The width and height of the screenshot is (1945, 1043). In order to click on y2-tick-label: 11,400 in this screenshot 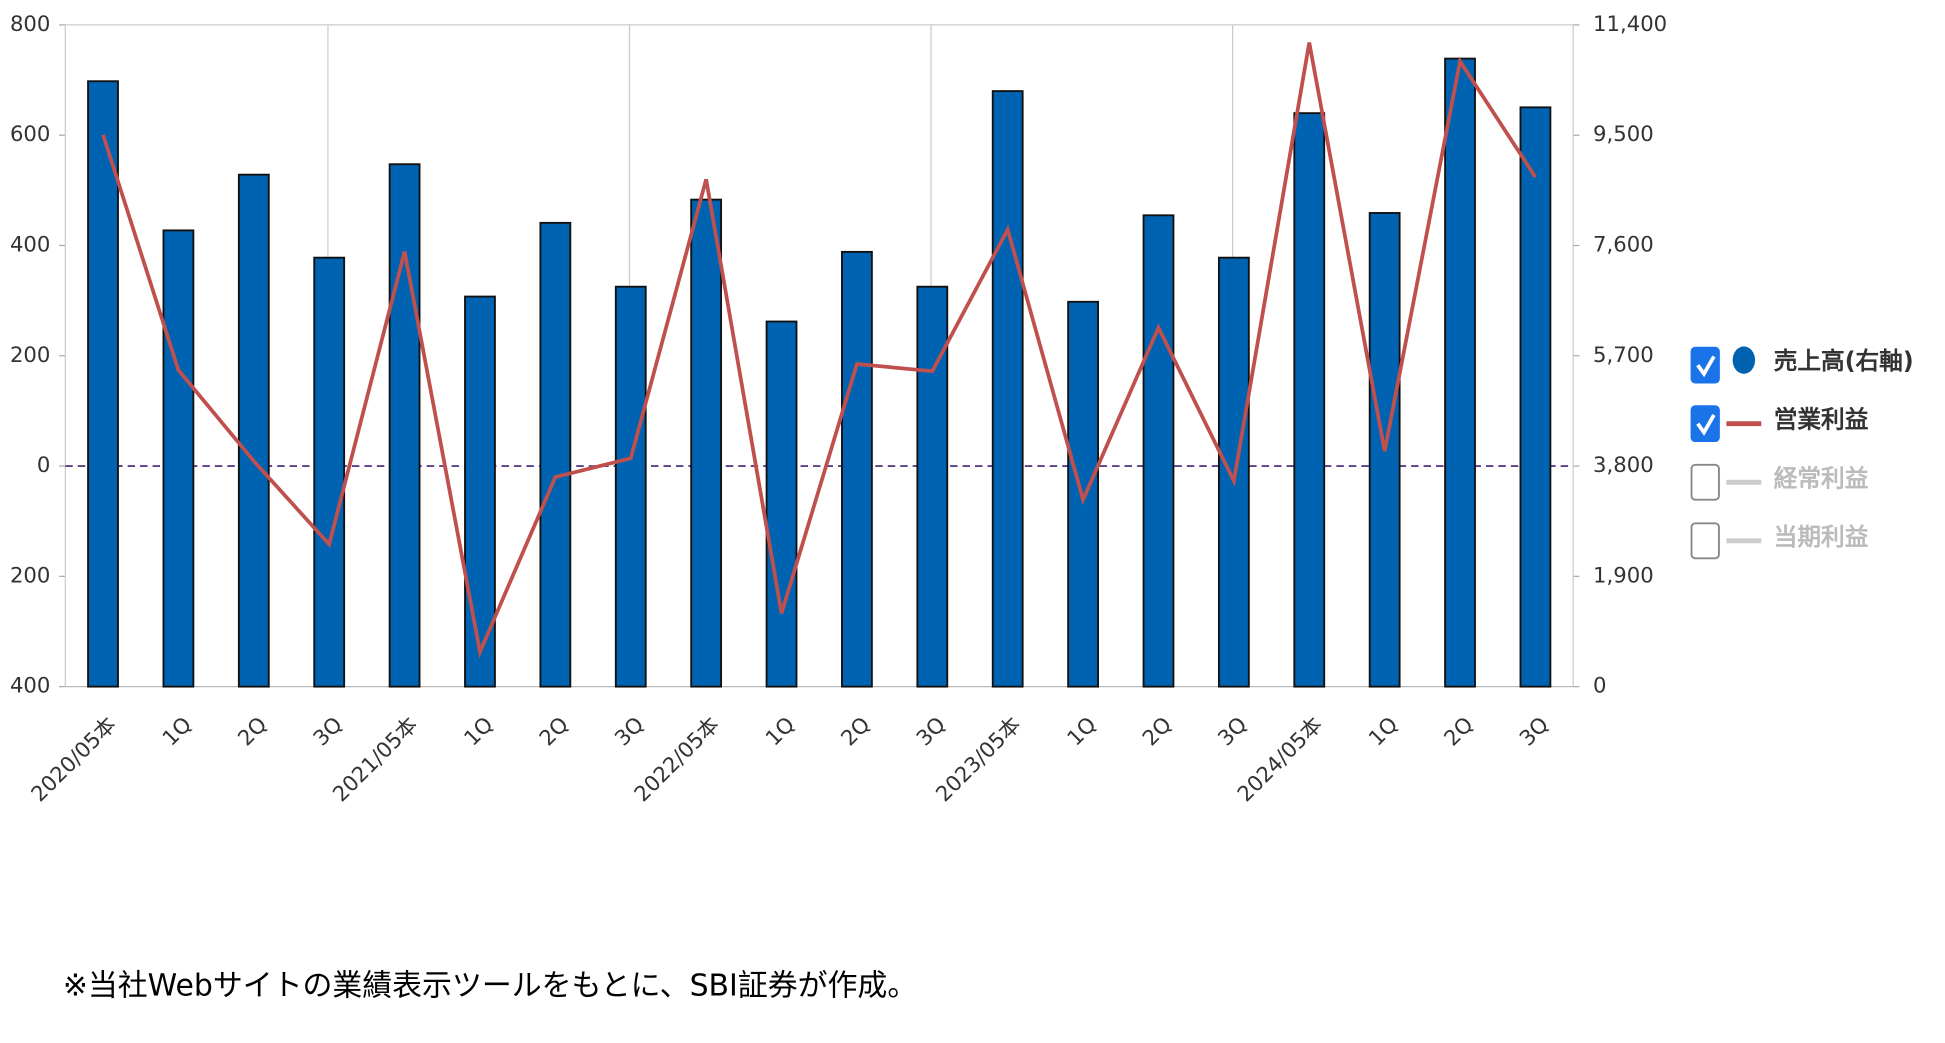, I will do `click(1630, 23)`.